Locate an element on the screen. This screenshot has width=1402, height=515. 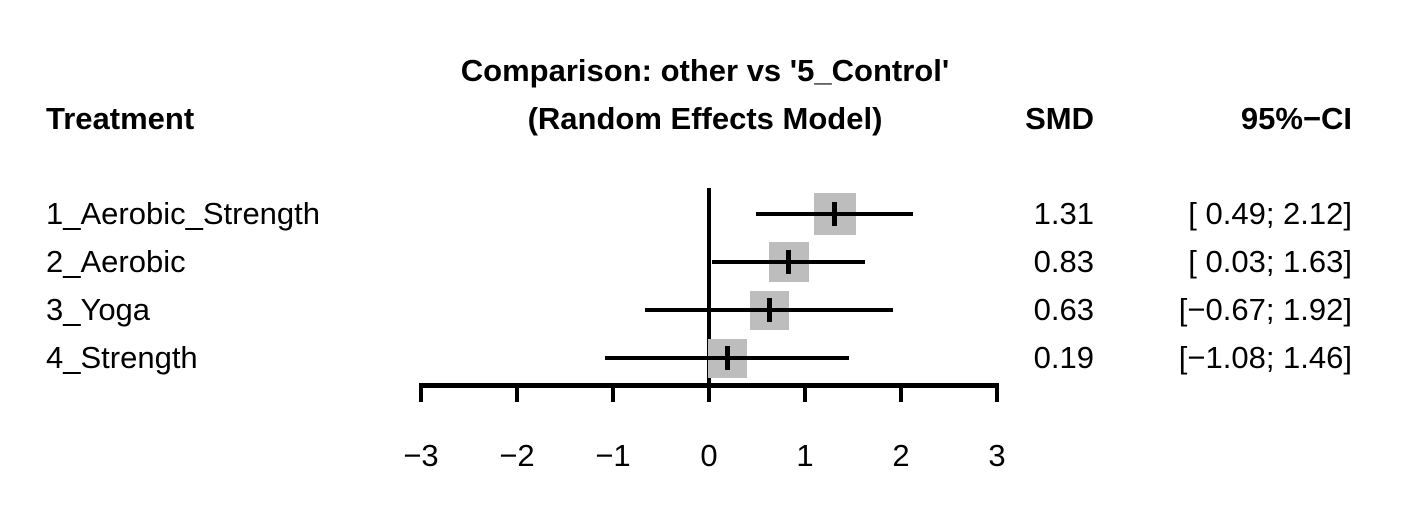
x-axis-line is located at coordinates (709, 385).